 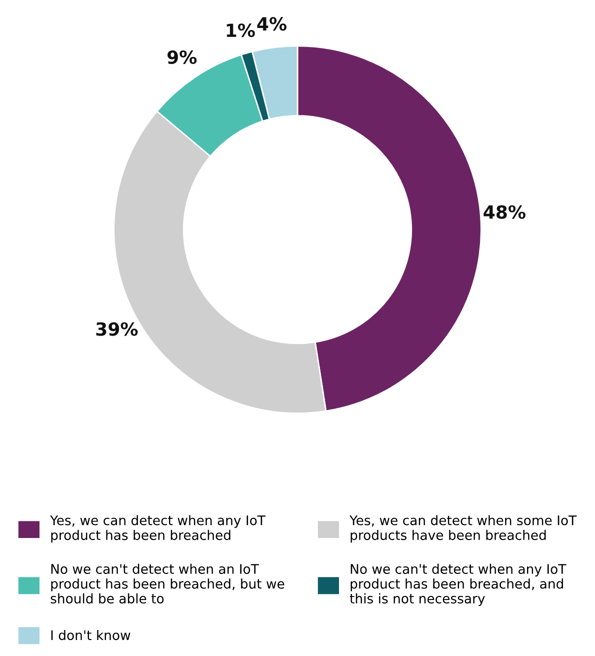 I want to click on legend-label: No we can't detect when an IoT product has been breached, but we should be able to, so click(x=167, y=584).